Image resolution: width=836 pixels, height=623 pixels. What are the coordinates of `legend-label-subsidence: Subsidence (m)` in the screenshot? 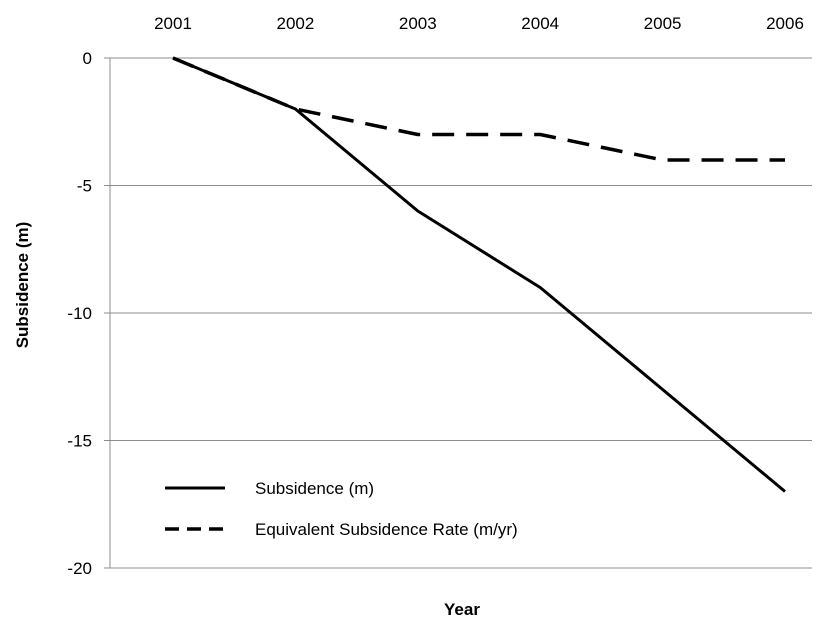 It's located at (314, 488).